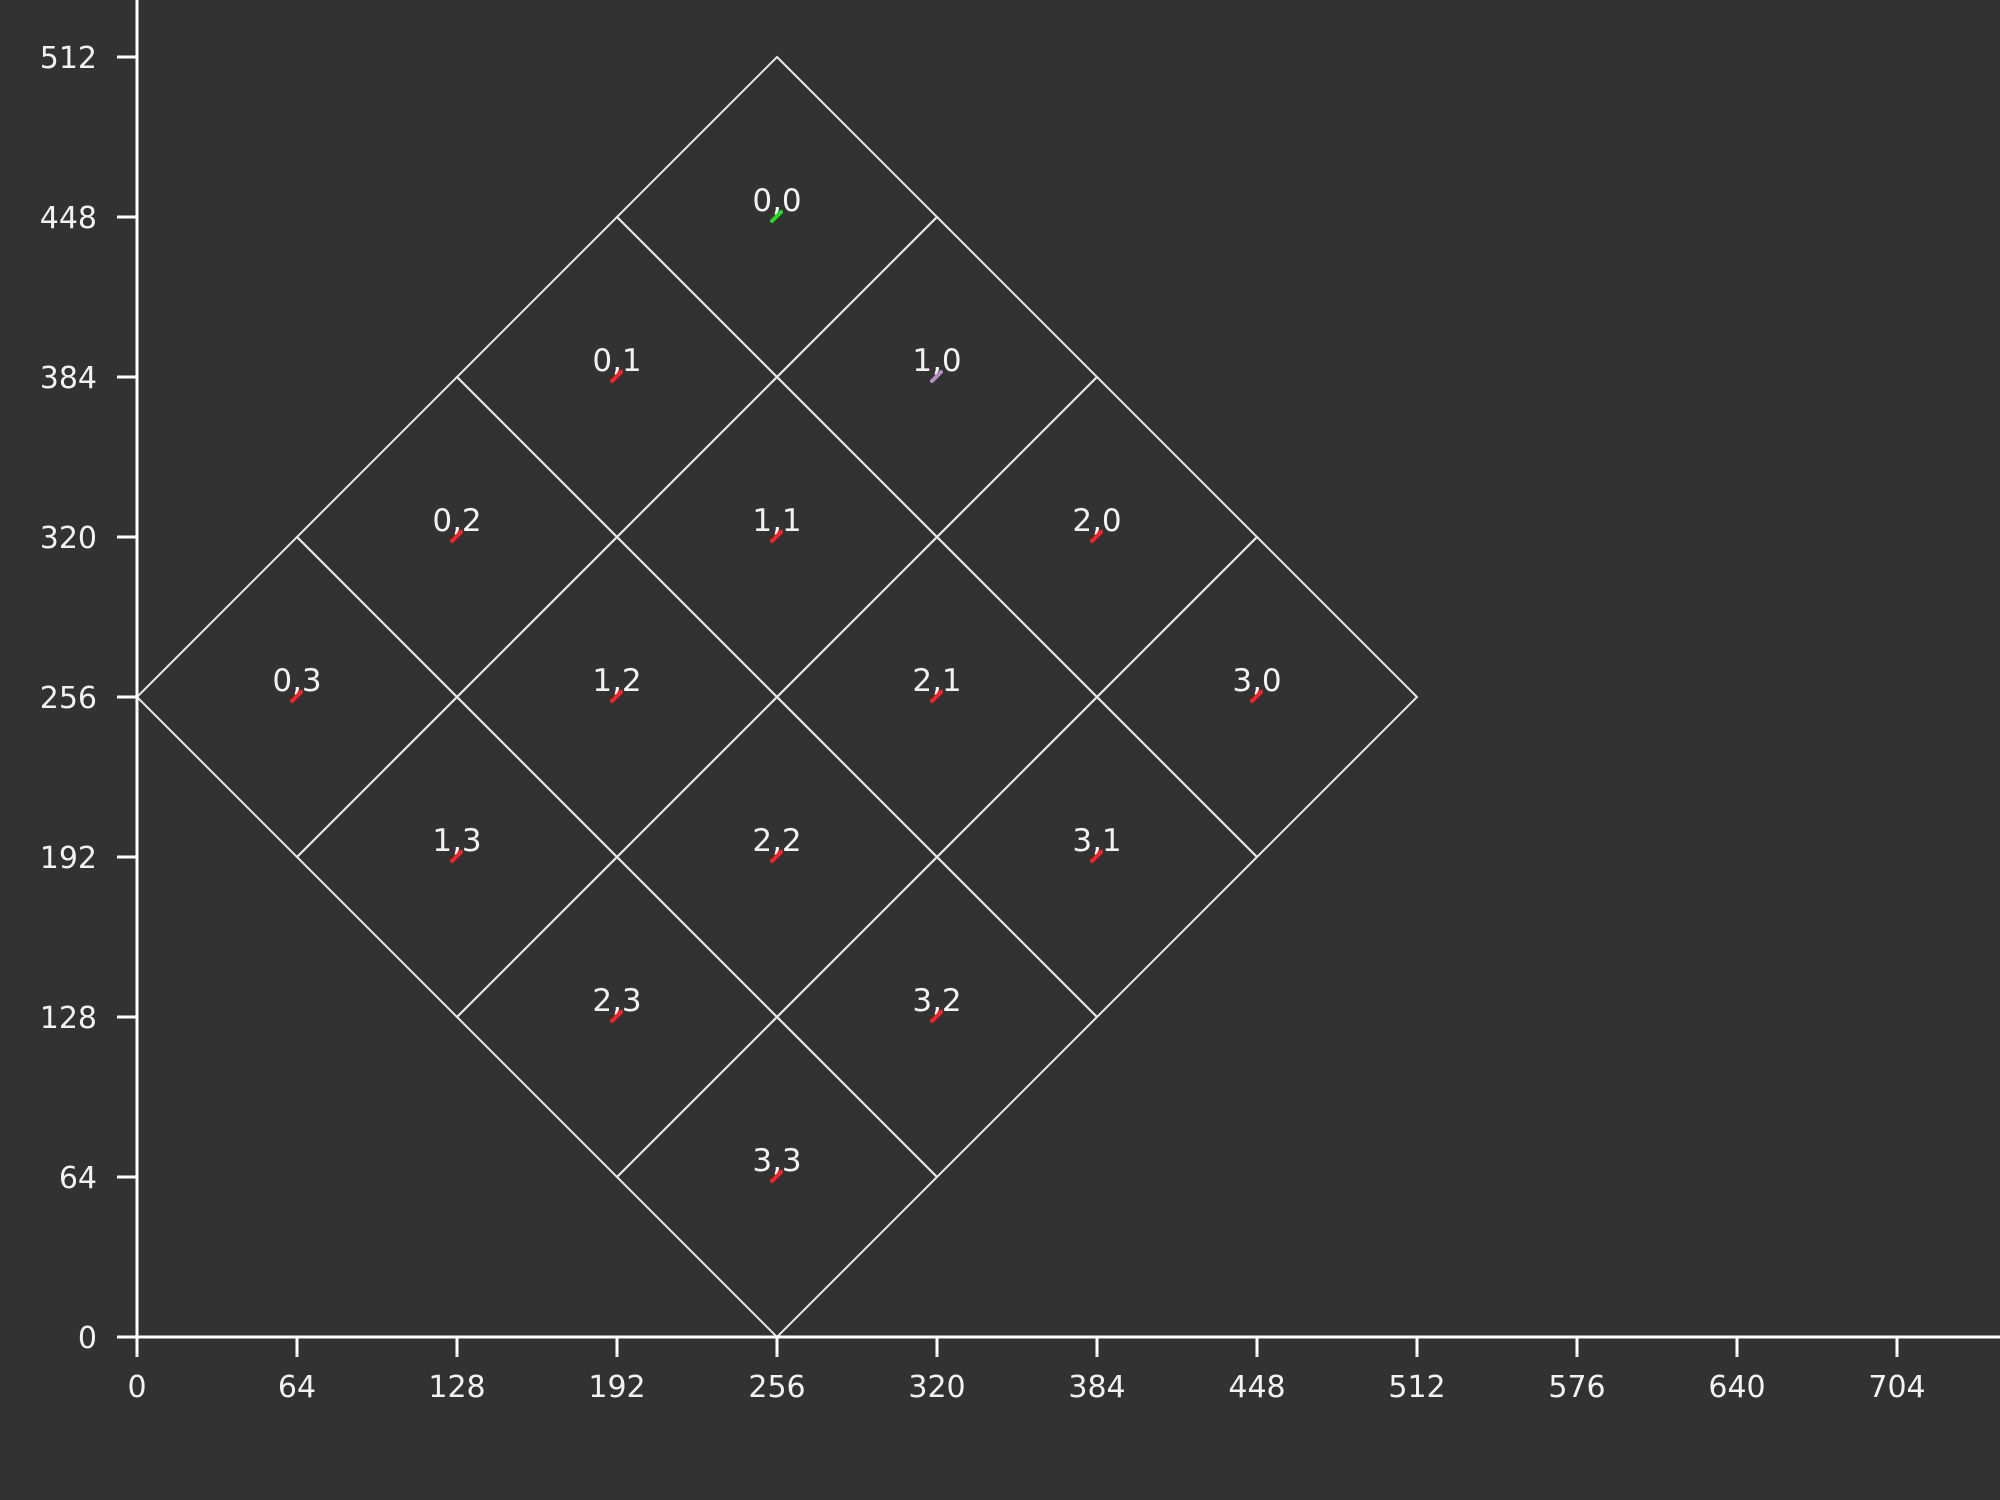 Image resolution: width=2000 pixels, height=1500 pixels. Describe the element at coordinates (936, 1001) in the screenshot. I see `tile-label: 3,2` at that location.